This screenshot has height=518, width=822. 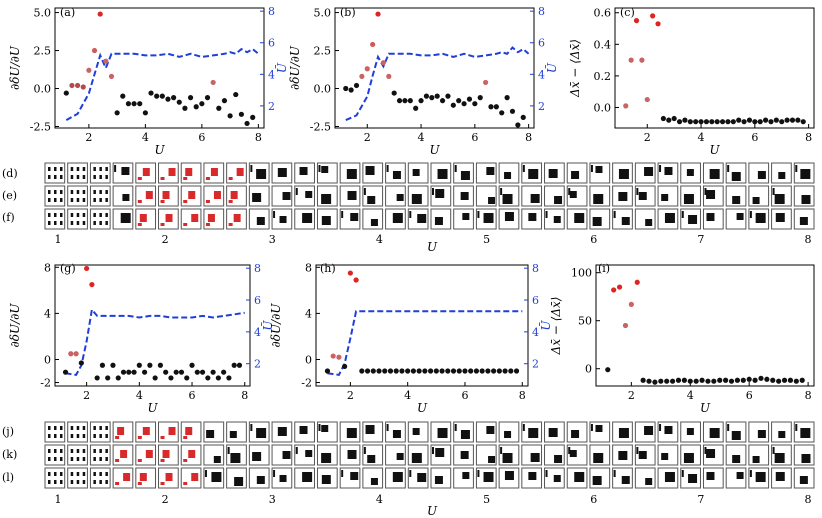 I want to click on x-tick-label: 6, so click(x=754, y=137).